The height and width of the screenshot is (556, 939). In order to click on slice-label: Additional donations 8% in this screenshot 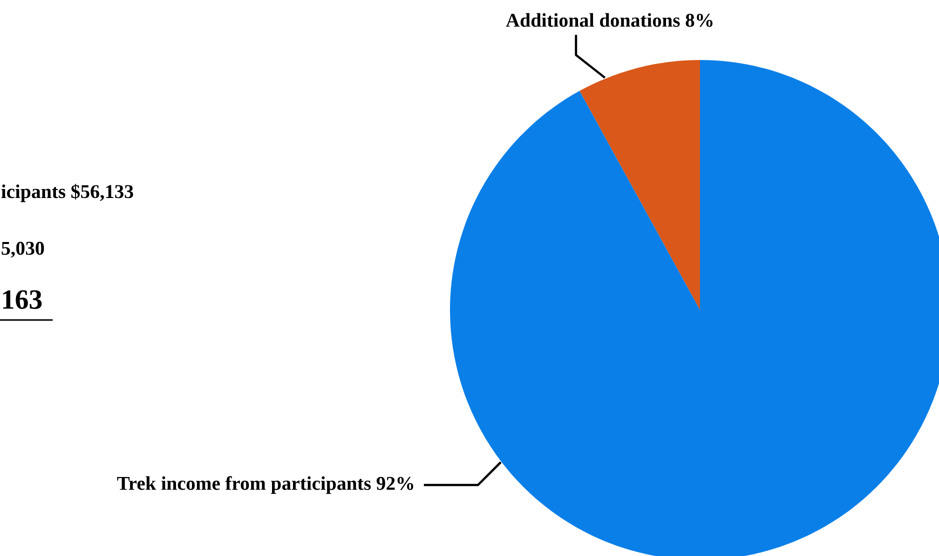, I will do `click(609, 20)`.